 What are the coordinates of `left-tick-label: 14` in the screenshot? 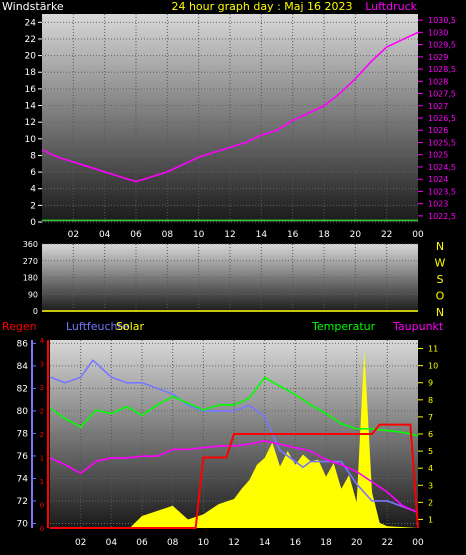 It's located at (31, 107).